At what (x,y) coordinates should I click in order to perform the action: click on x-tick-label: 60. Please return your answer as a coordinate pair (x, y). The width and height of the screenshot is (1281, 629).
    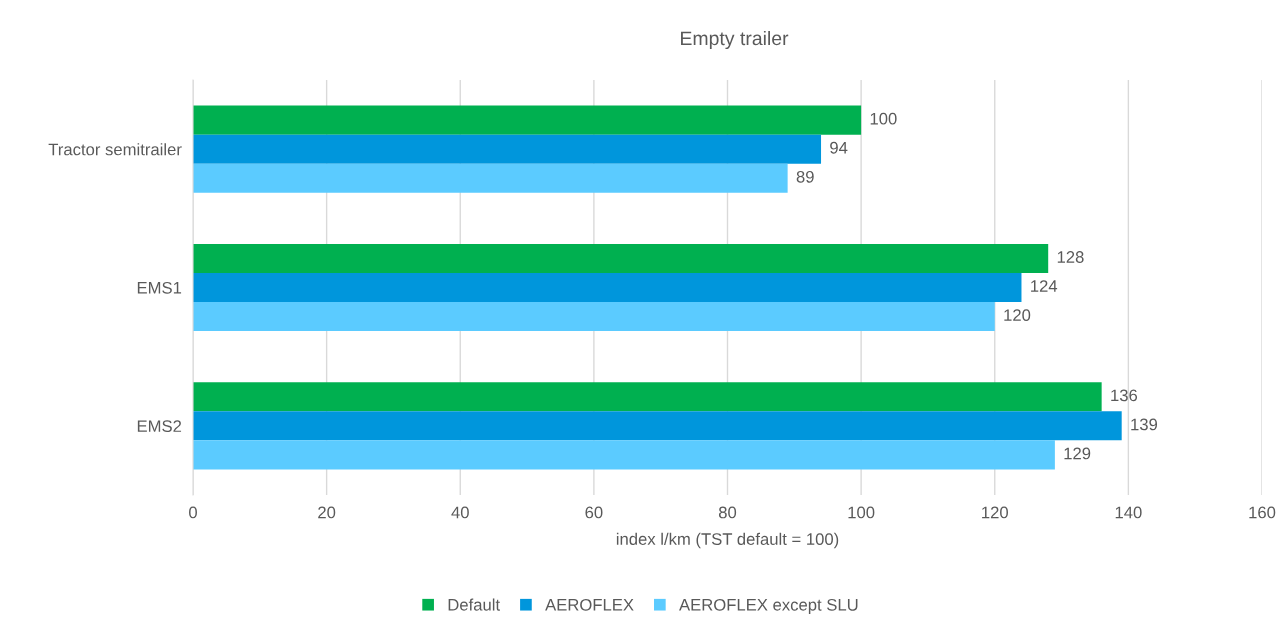
    Looking at the image, I should click on (594, 512).